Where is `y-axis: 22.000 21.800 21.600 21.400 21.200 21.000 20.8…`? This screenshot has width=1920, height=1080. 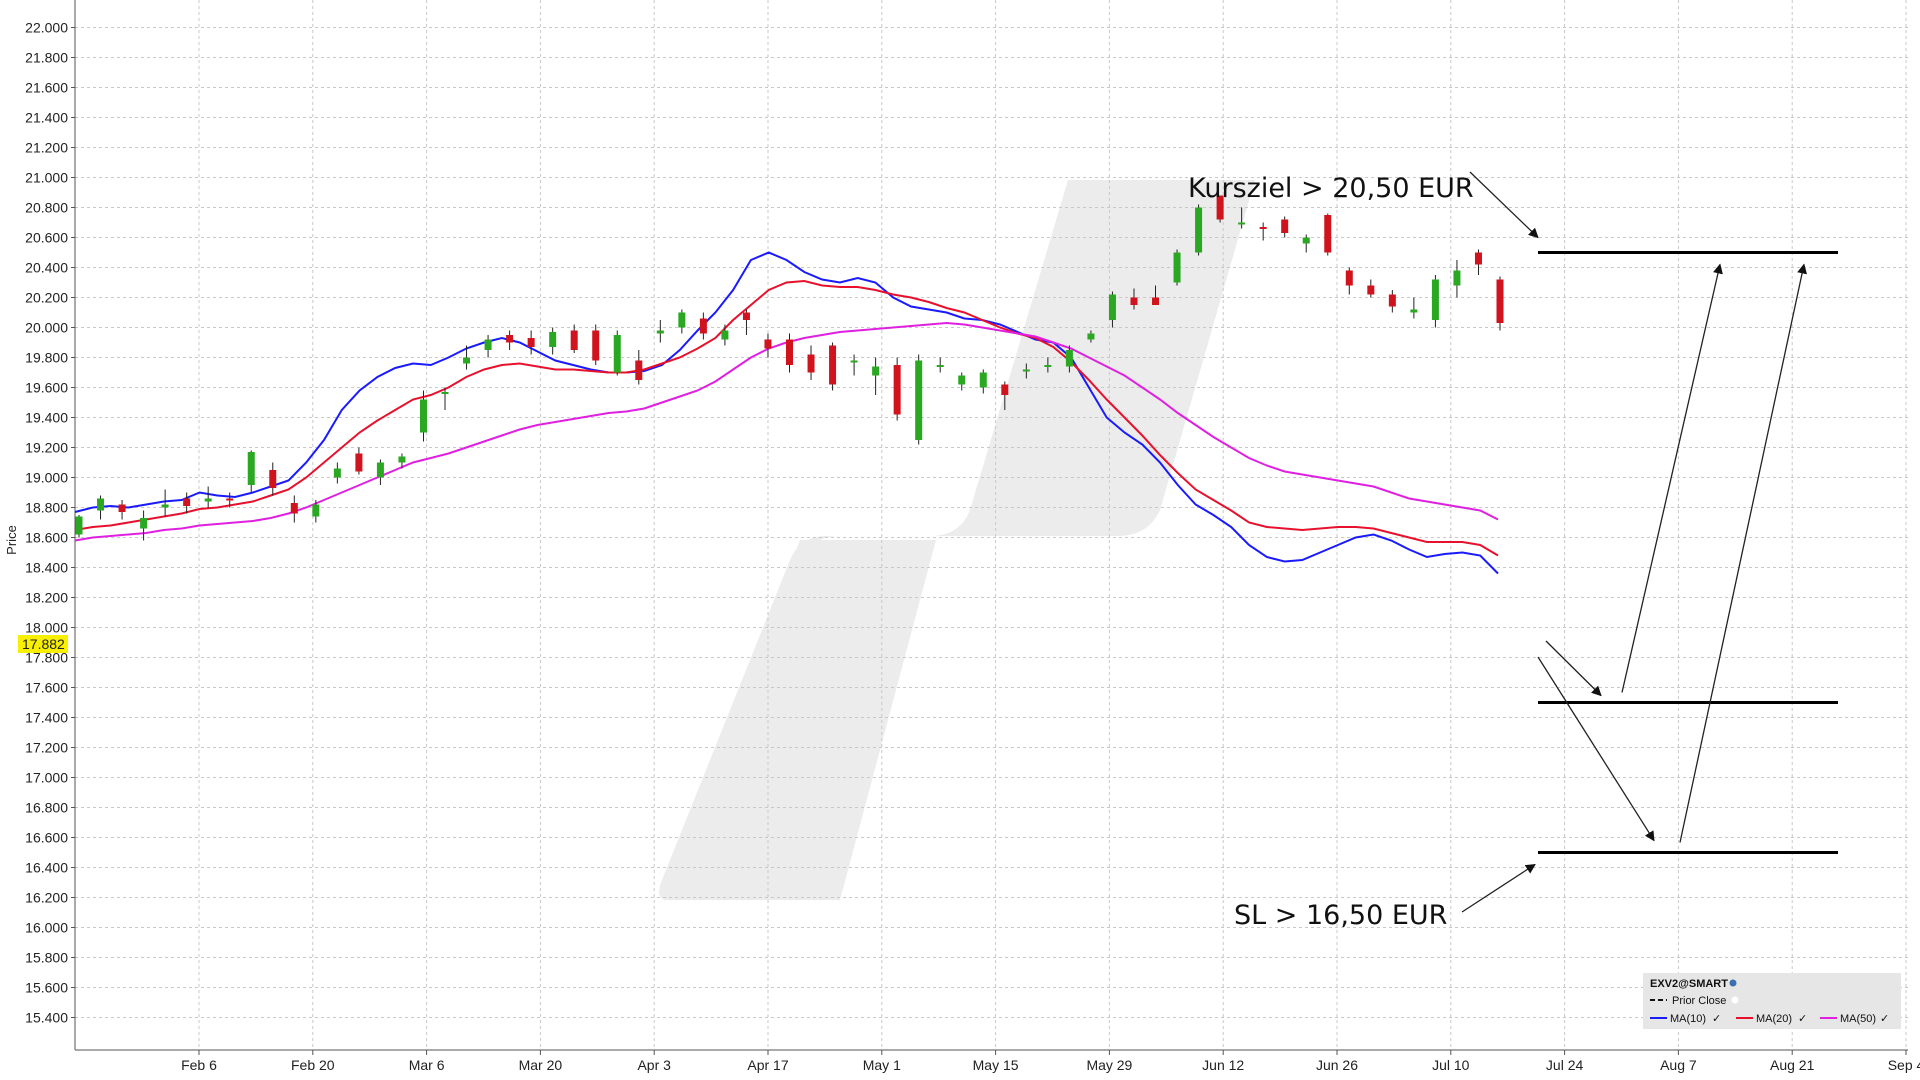 y-axis: 22.000 21.800 21.600 21.400 21.200 21.000 20.8… is located at coordinates (50, 525).